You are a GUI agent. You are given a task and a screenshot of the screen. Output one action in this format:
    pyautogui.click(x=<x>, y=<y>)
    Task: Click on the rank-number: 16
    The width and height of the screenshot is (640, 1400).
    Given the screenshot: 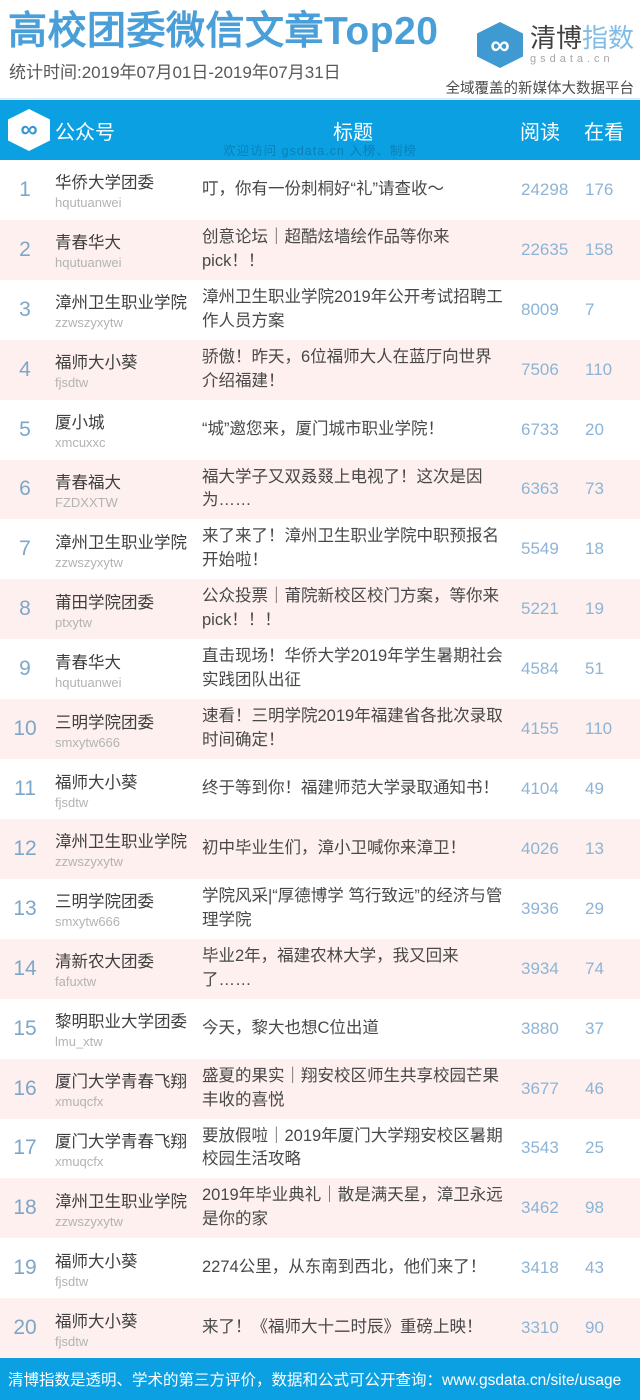 What is the action you would take?
    pyautogui.click(x=25, y=1088)
    